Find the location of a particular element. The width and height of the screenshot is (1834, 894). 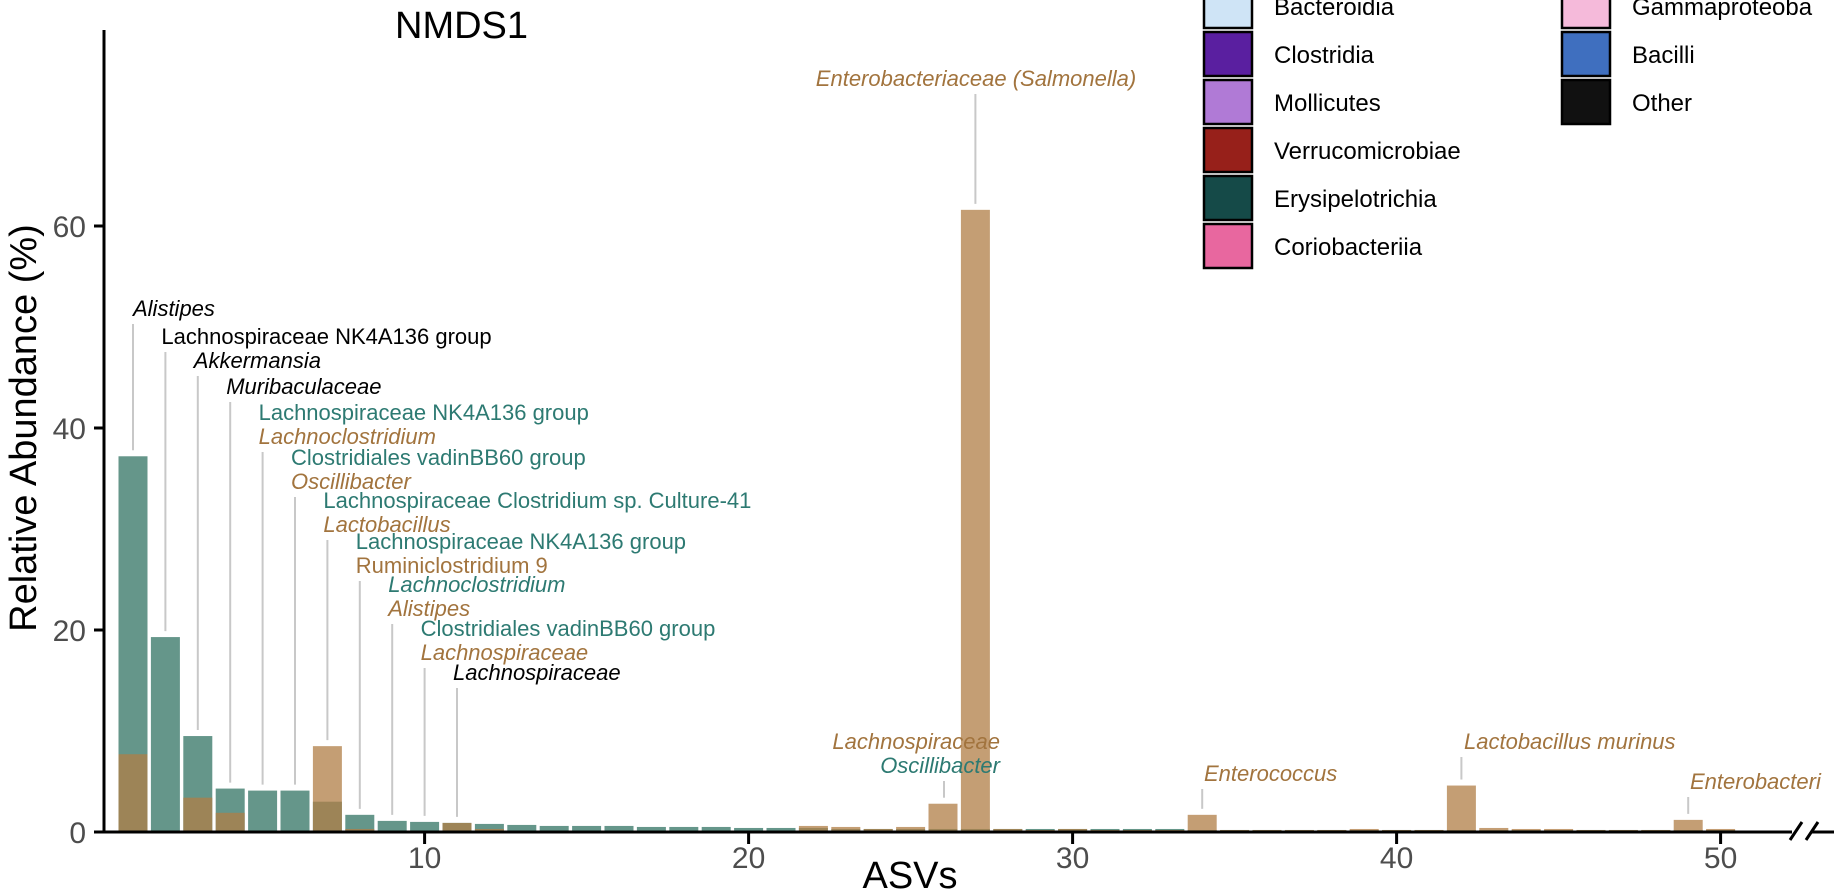

y-tick-label: 40 is located at coordinates (69, 429).